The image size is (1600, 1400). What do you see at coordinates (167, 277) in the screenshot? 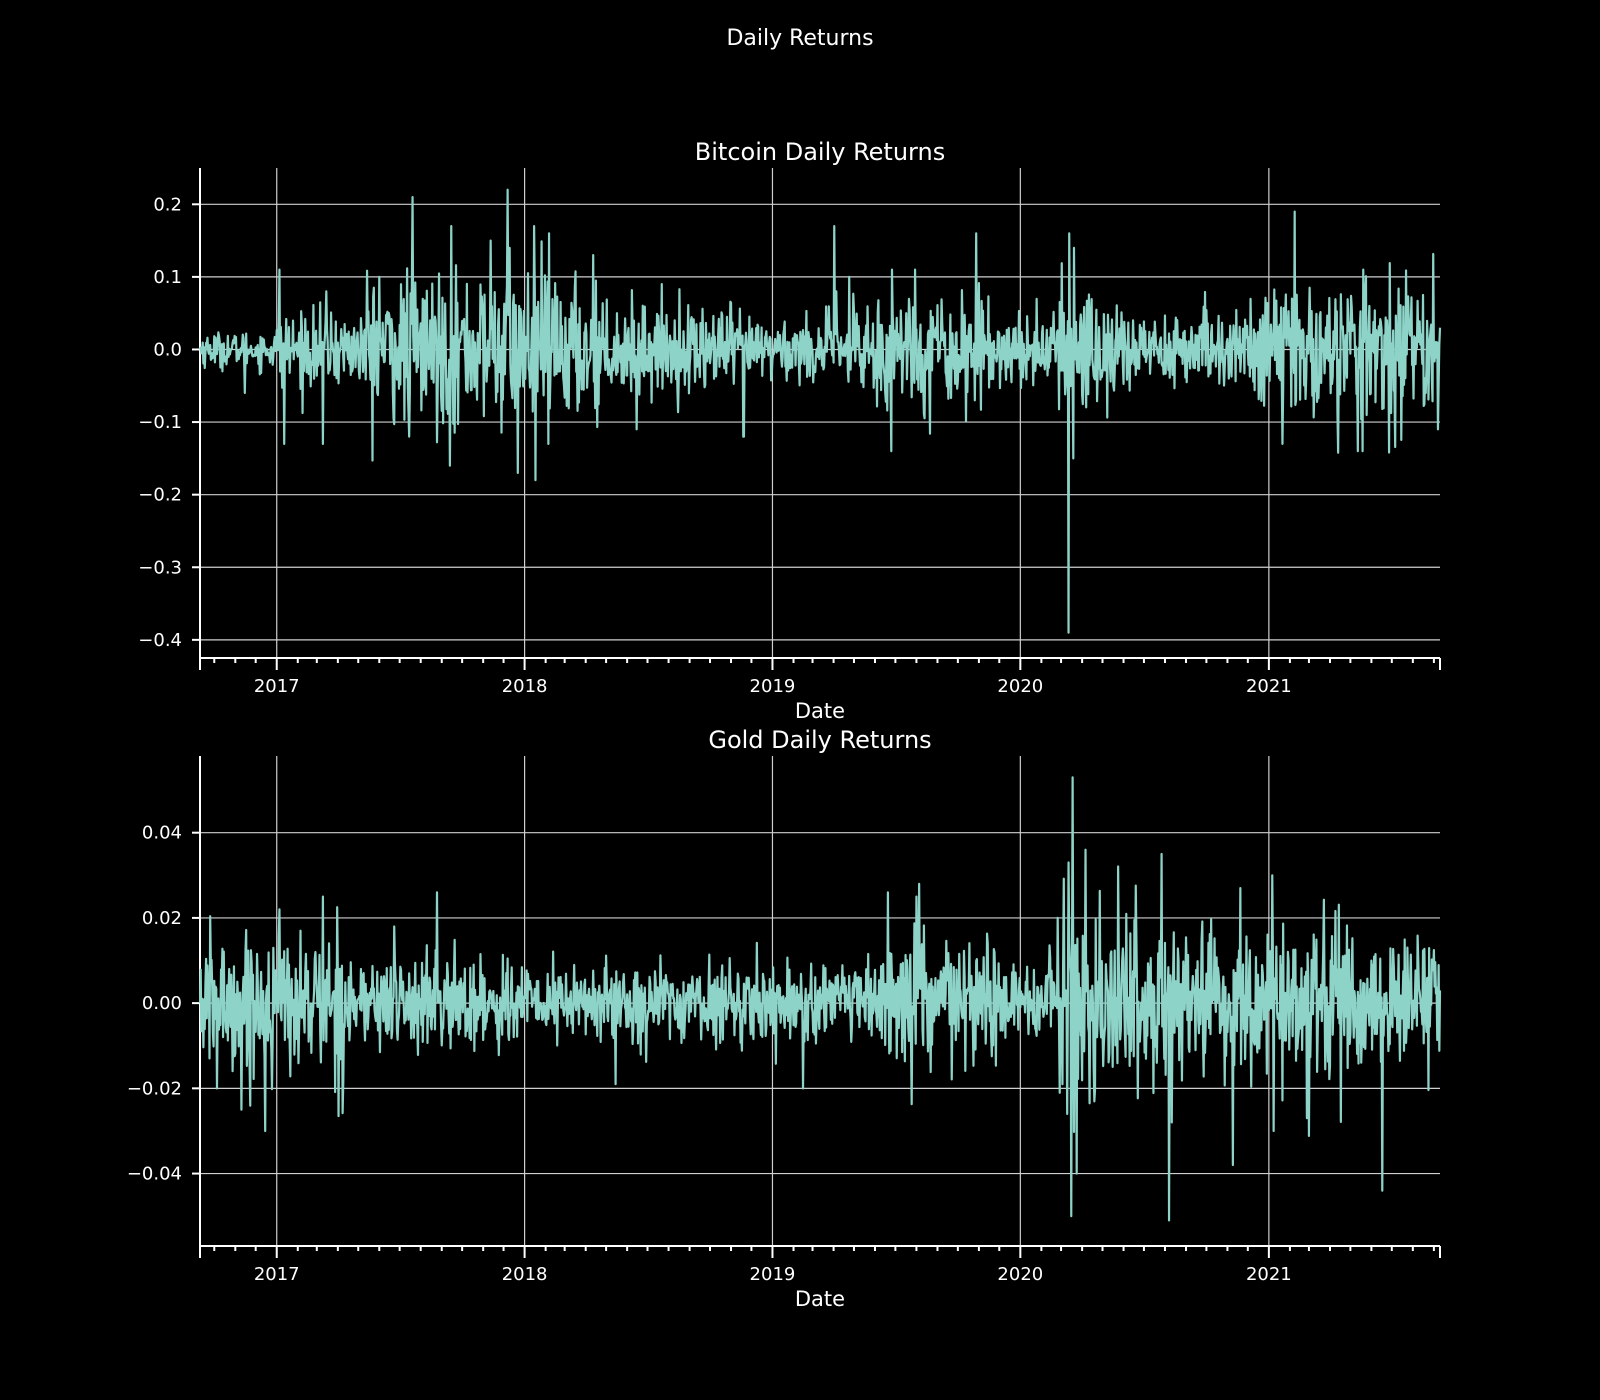
I see `y-tick-label: 0.1` at bounding box center [167, 277].